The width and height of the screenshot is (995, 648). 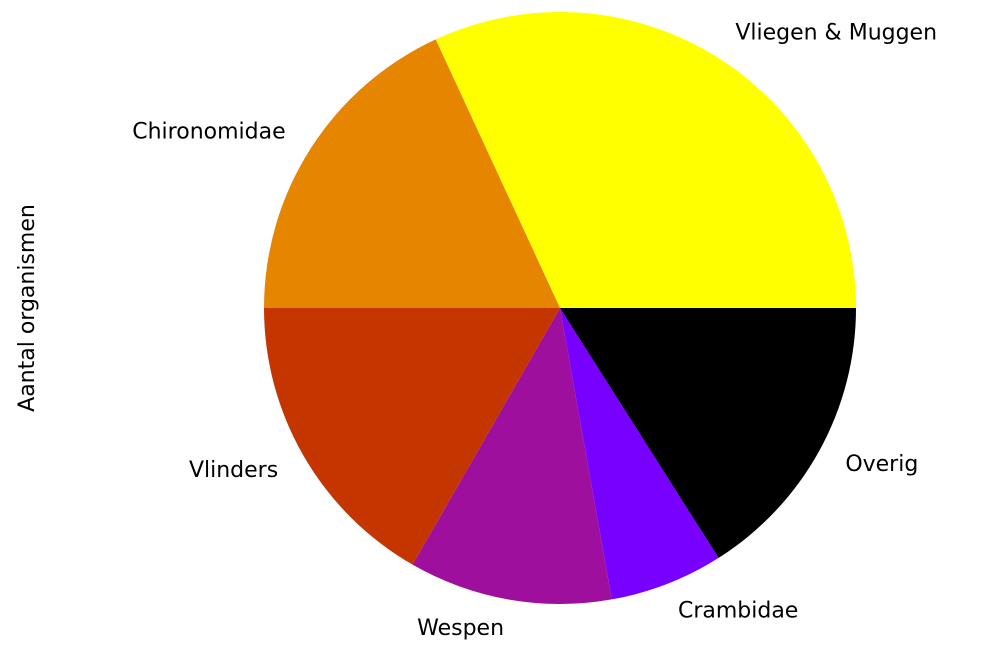 I want to click on slice-label: Vlinders, so click(x=233, y=470).